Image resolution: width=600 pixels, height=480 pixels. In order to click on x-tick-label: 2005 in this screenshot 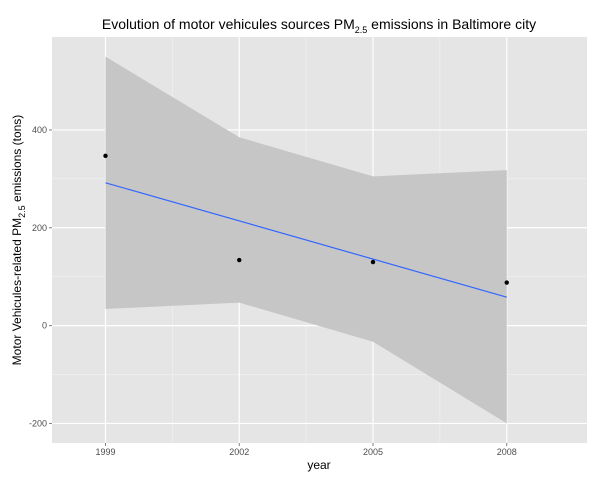, I will do `click(373, 452)`.